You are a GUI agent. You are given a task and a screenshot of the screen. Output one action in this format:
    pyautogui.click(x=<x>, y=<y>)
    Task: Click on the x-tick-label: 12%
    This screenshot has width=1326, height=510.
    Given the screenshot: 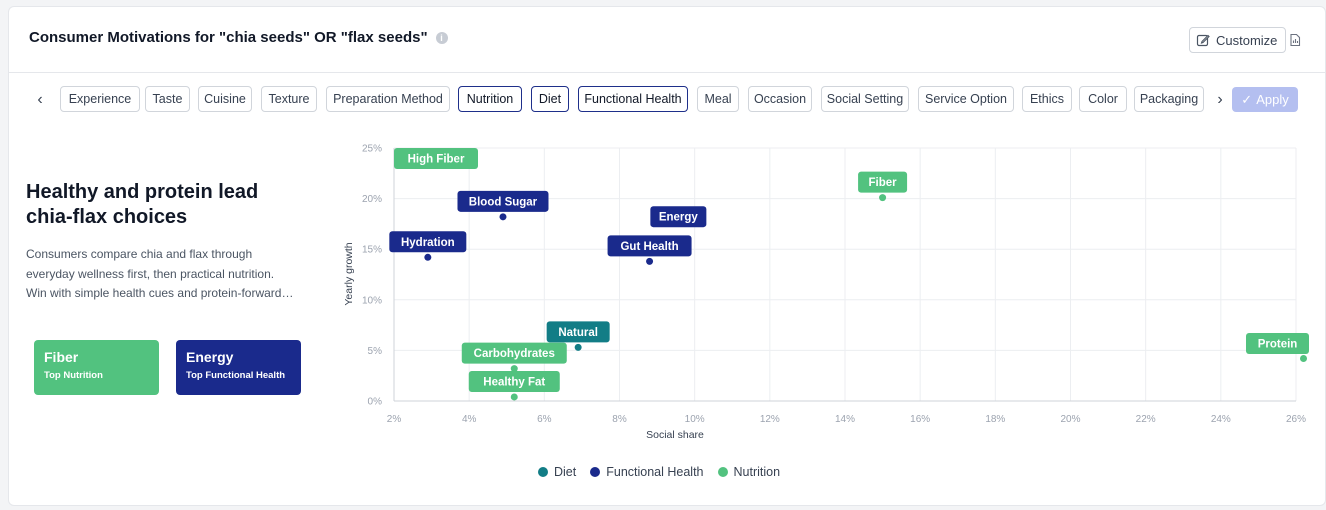 What is the action you would take?
    pyautogui.click(x=770, y=419)
    